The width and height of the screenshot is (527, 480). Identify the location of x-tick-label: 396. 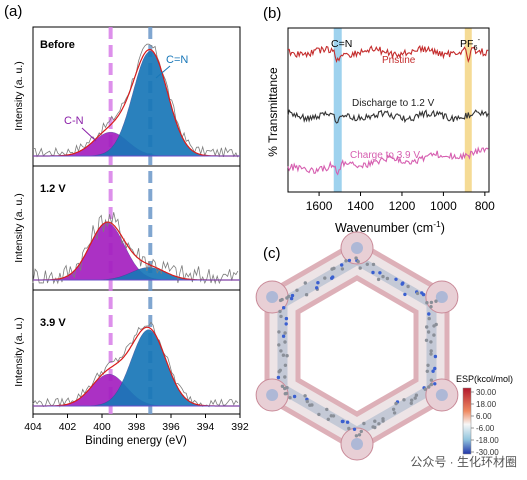
(171, 427).